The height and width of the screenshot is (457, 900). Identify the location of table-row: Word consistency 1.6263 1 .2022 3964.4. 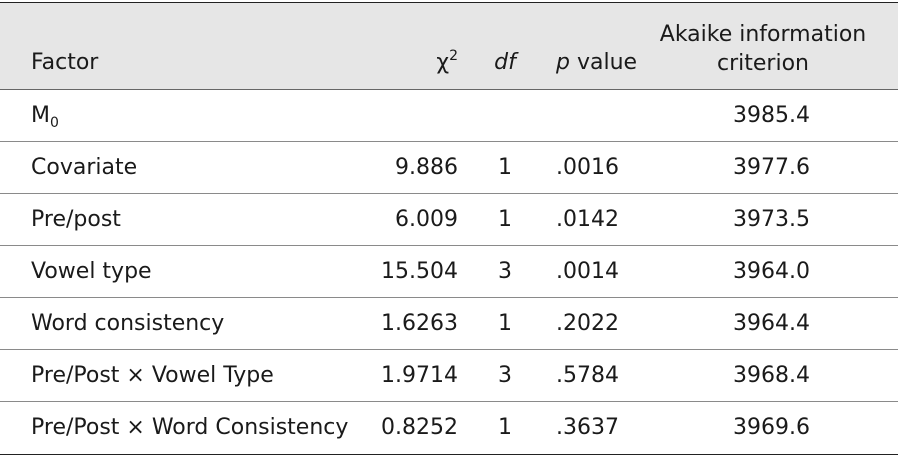
(449, 324).